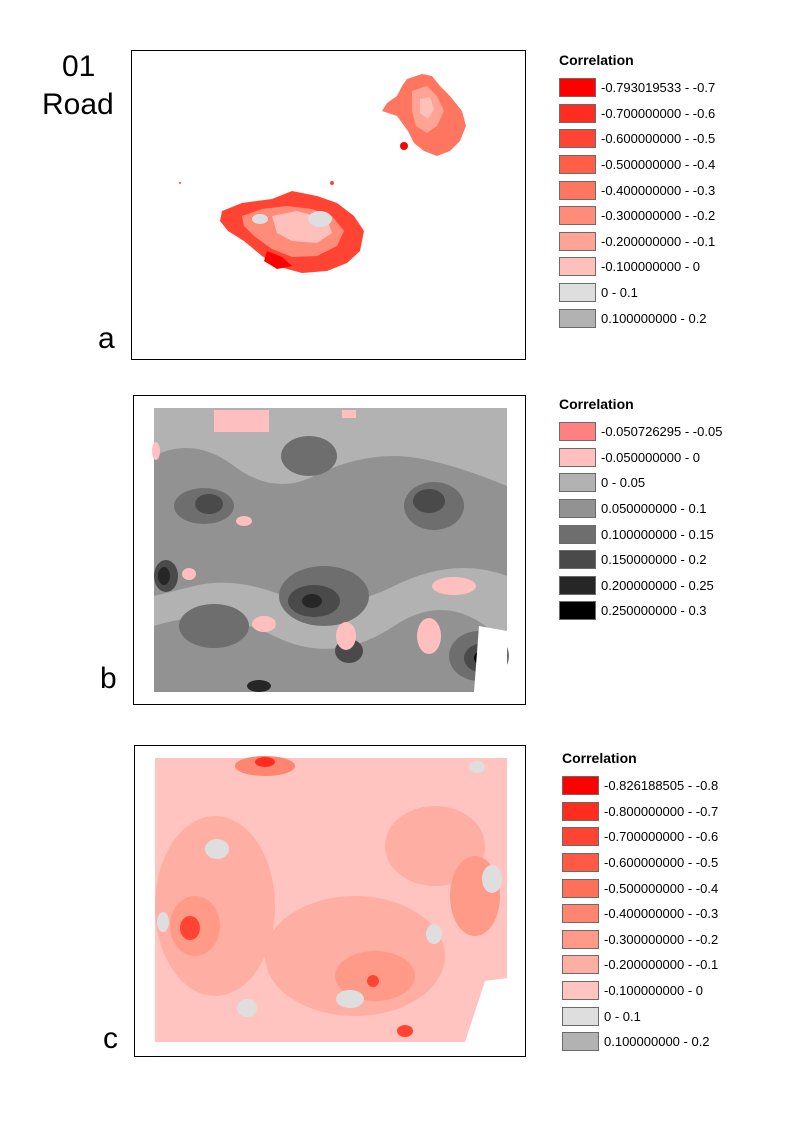 This screenshot has width=794, height=1122. I want to click on legend-row: -0.800000000 - -0.7, so click(640, 812).